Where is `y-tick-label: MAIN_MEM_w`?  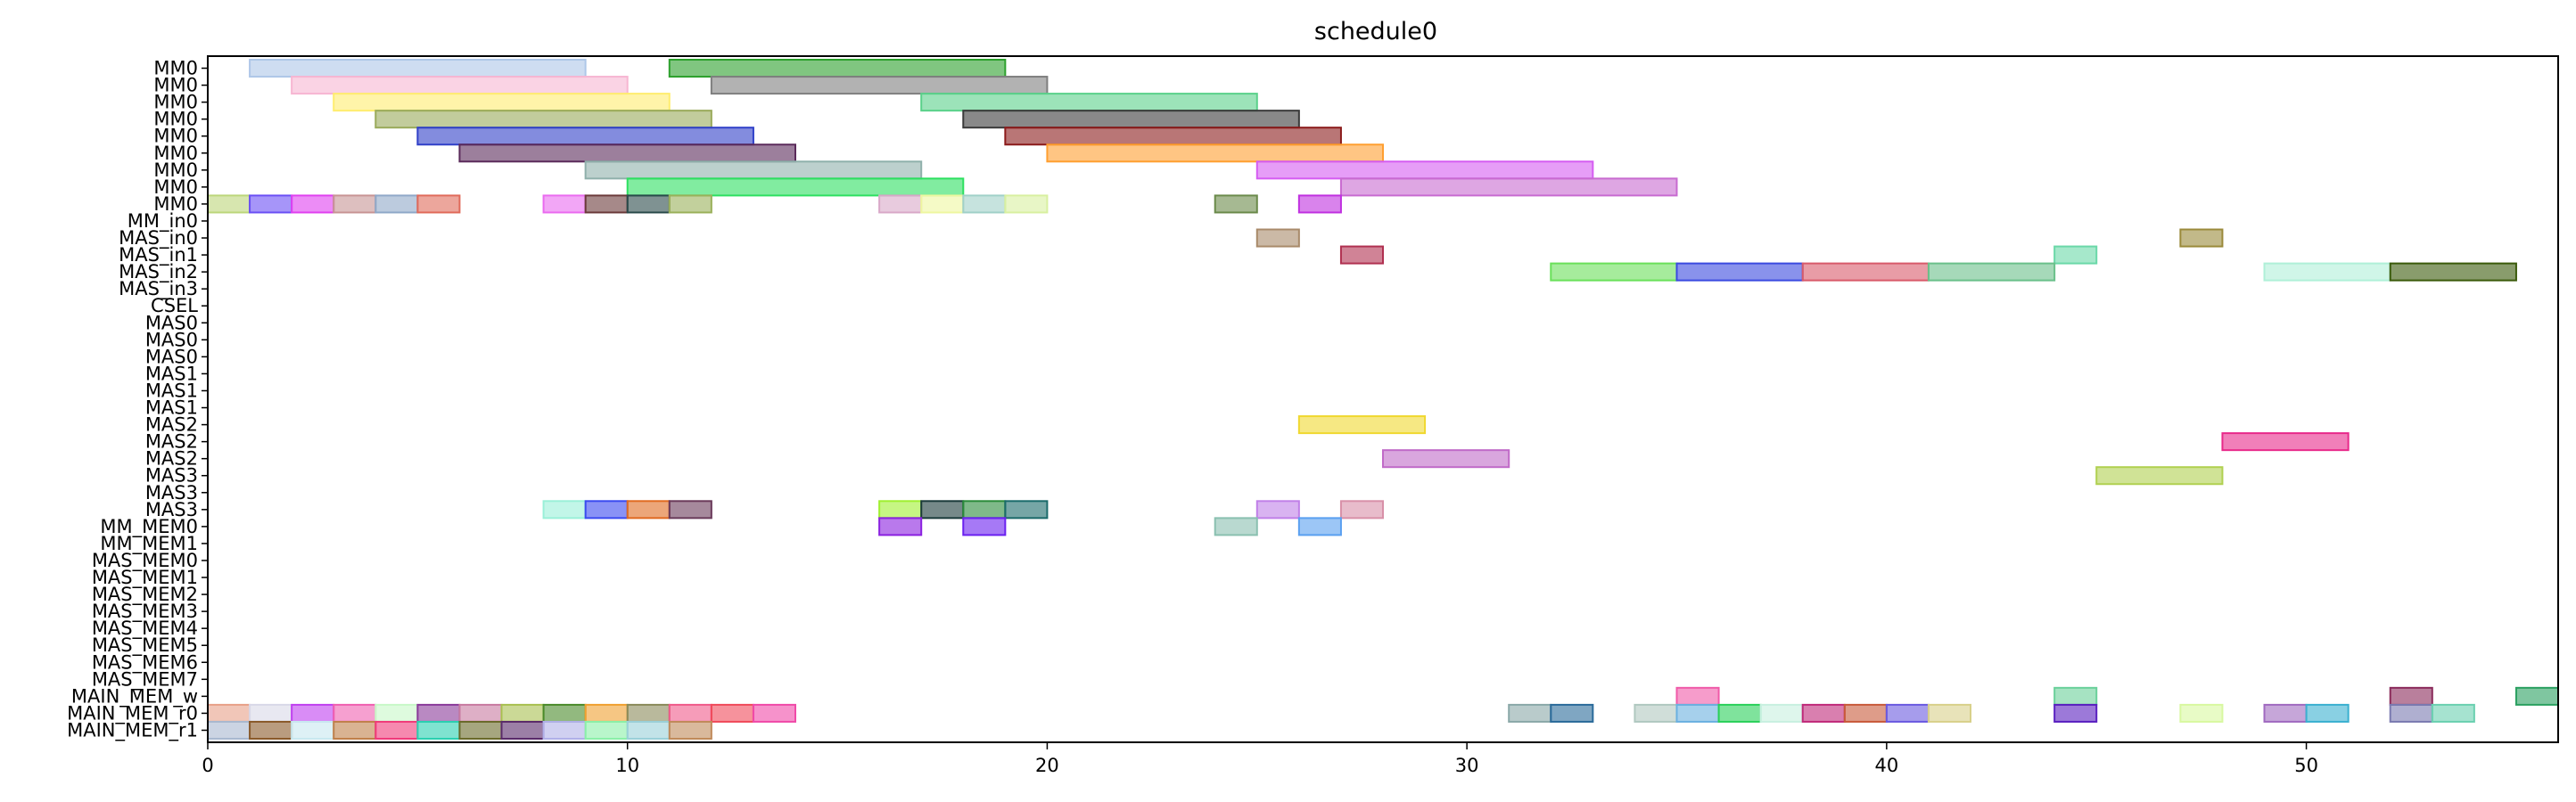
y-tick-label: MAIN_MEM_w is located at coordinates (134, 696).